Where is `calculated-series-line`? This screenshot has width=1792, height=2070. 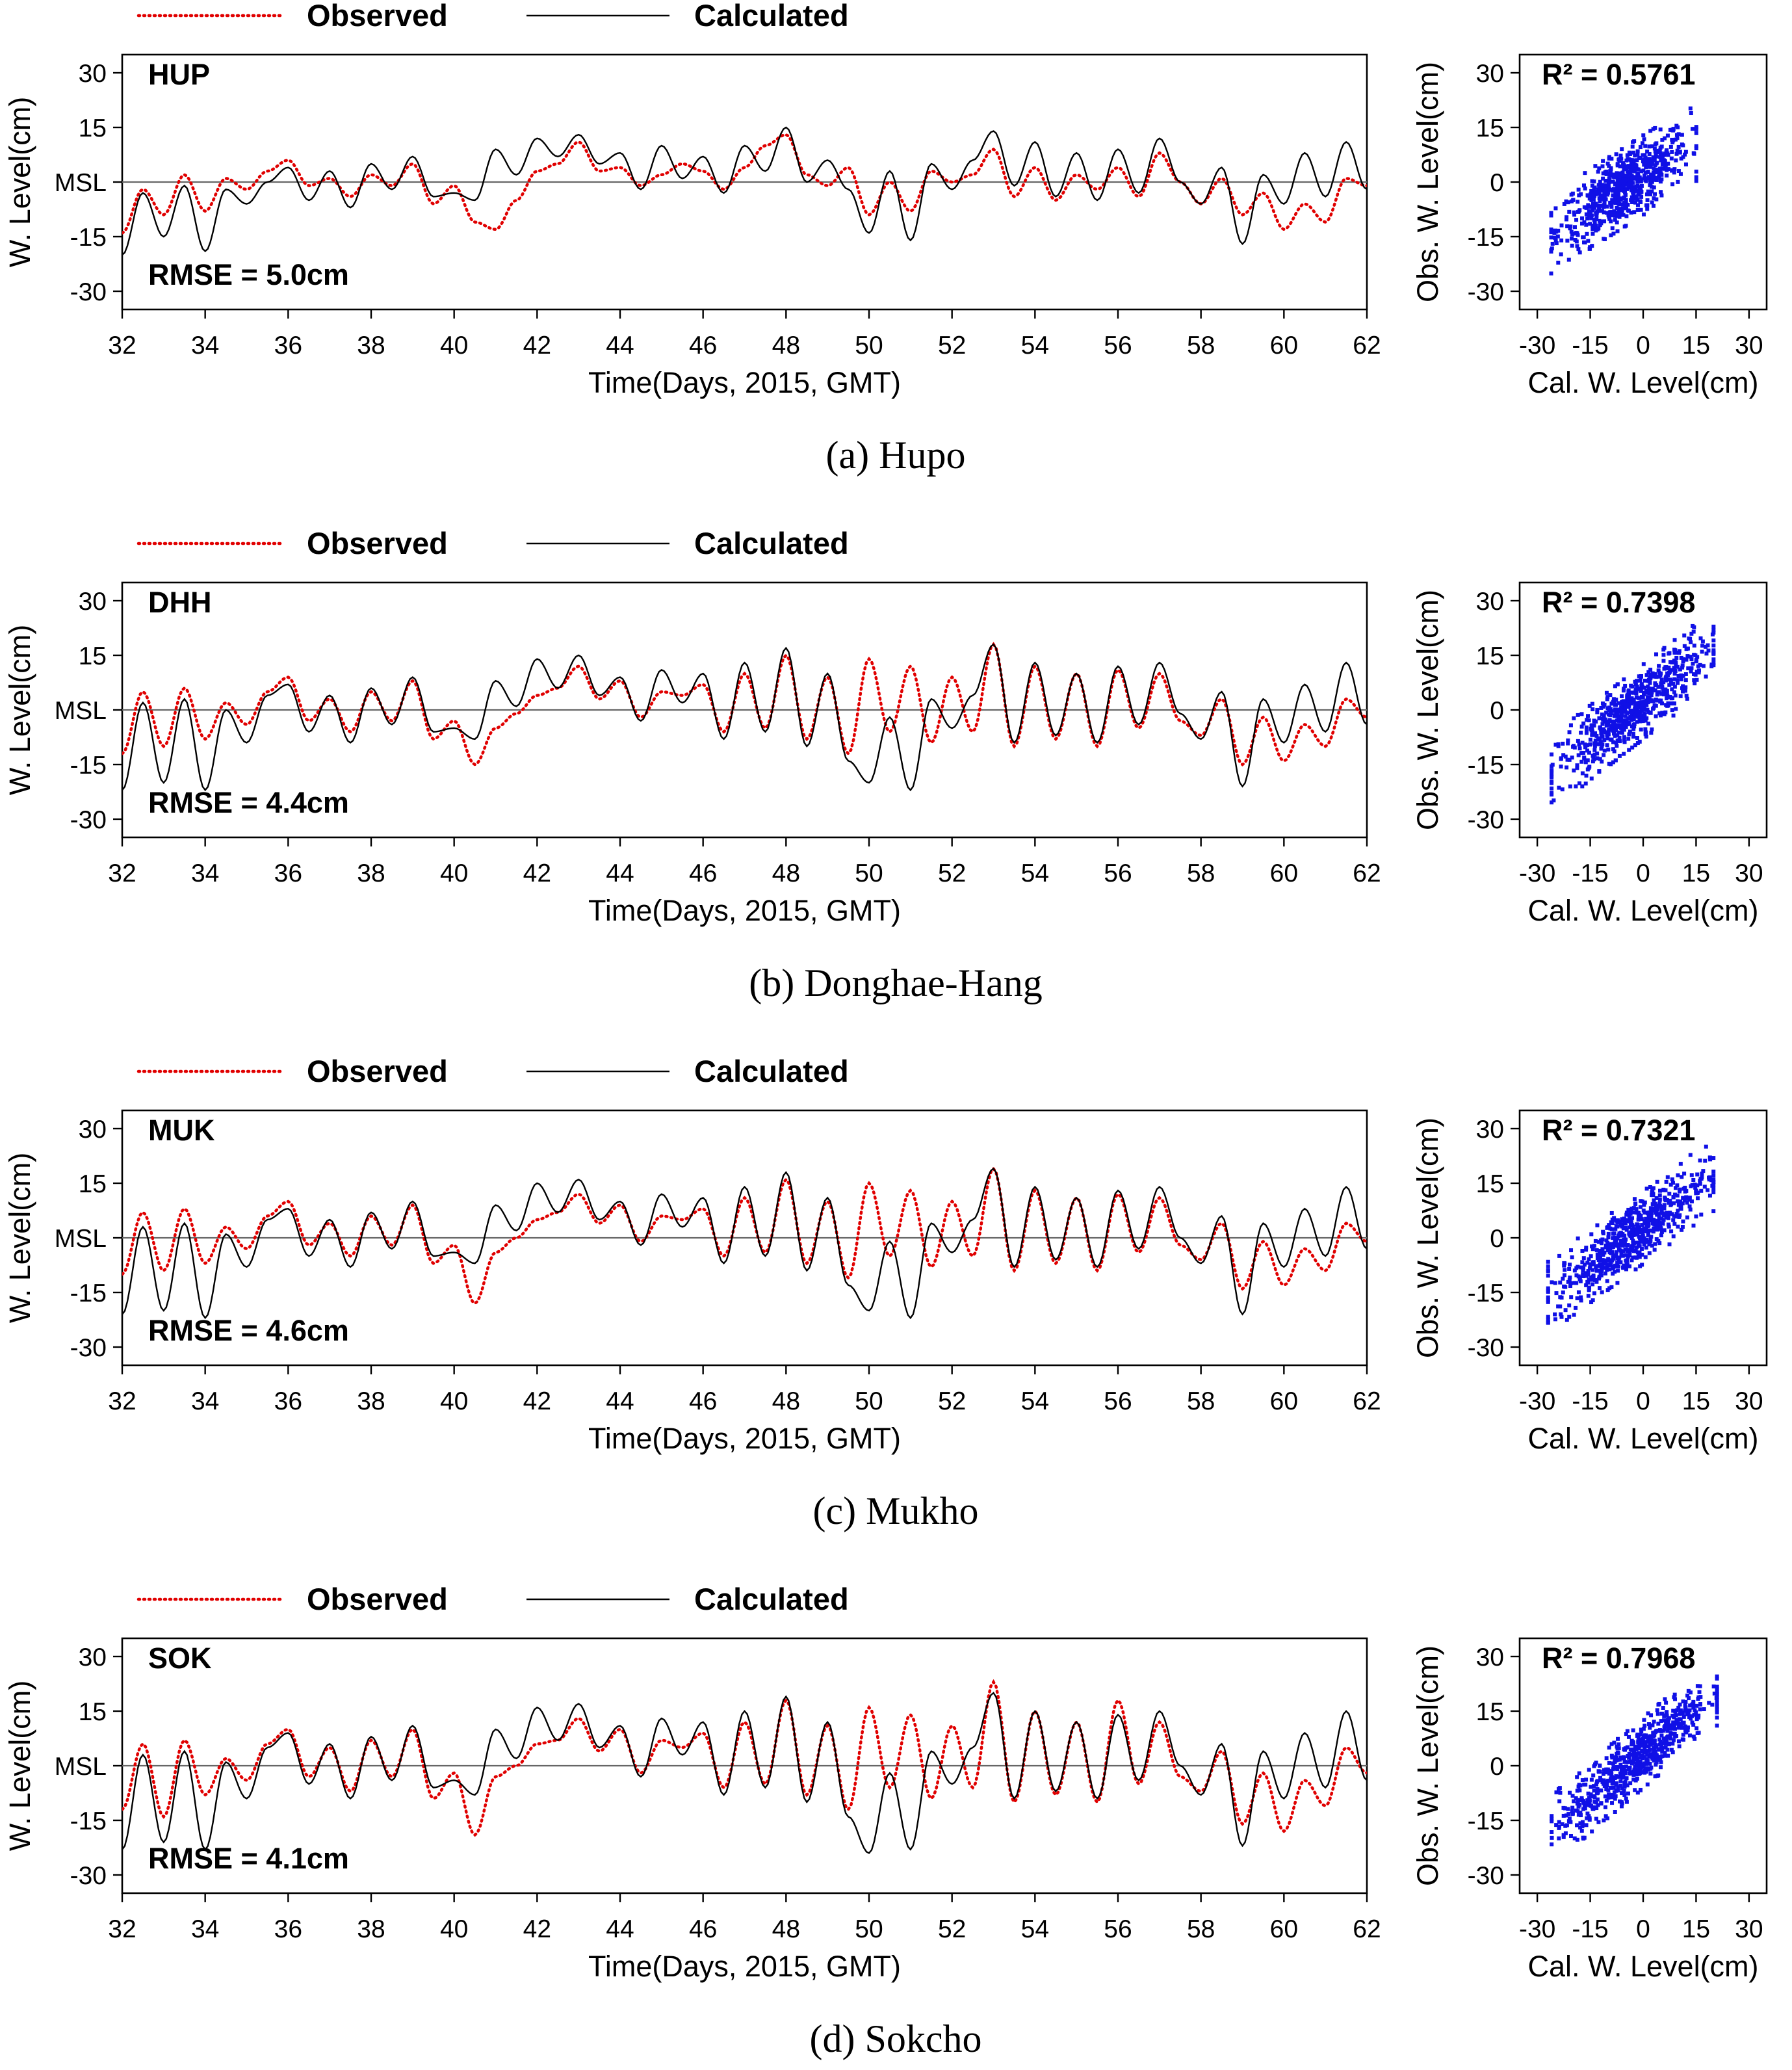
calculated-series-line is located at coordinates (744, 1773).